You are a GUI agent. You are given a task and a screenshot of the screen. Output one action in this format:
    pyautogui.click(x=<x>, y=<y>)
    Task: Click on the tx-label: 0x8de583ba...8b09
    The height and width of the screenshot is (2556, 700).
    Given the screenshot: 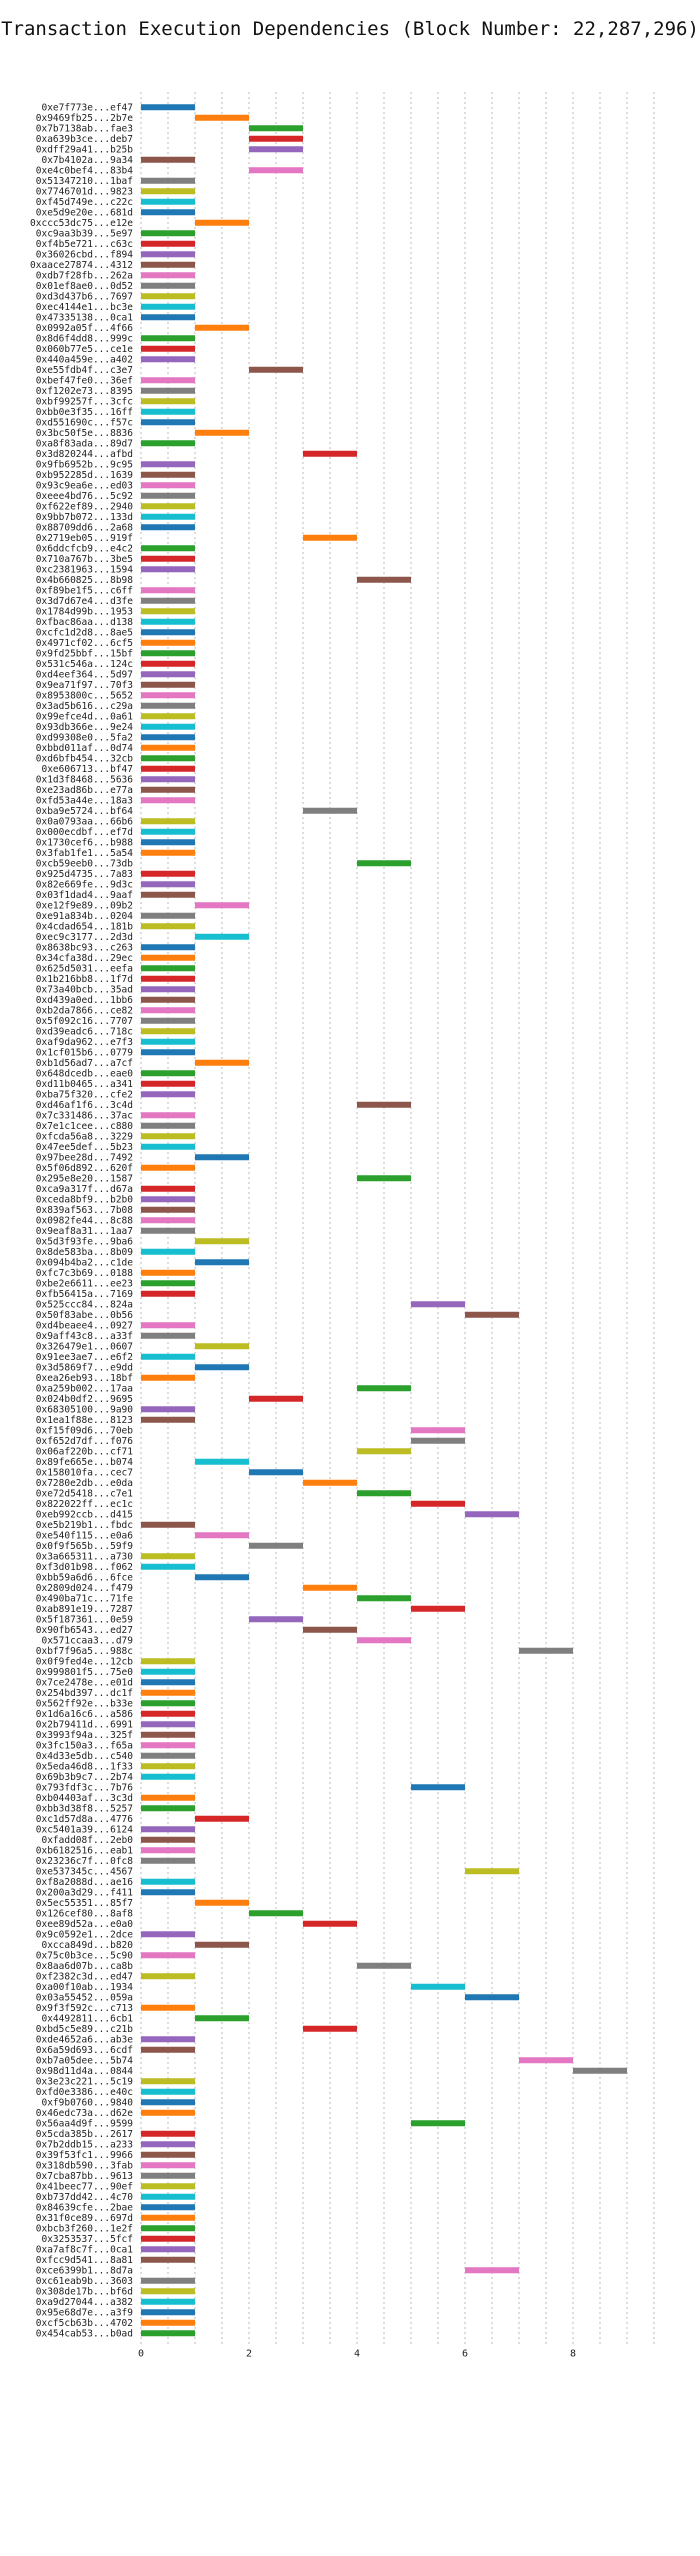 What is the action you would take?
    pyautogui.click(x=85, y=1252)
    